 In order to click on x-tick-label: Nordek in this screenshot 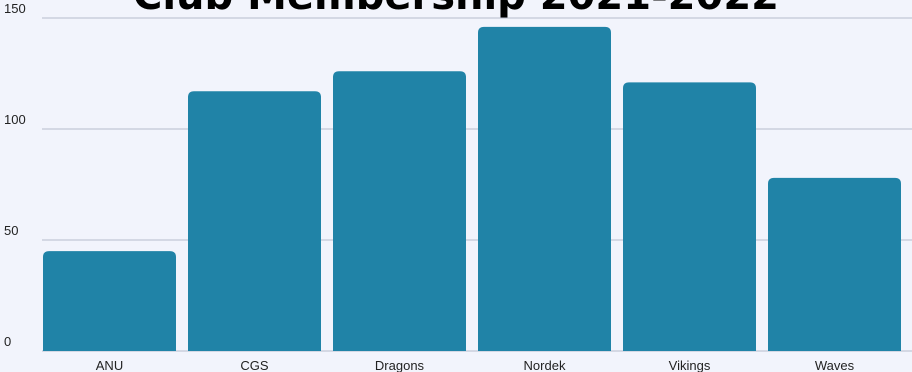, I will do `click(545, 365)`.